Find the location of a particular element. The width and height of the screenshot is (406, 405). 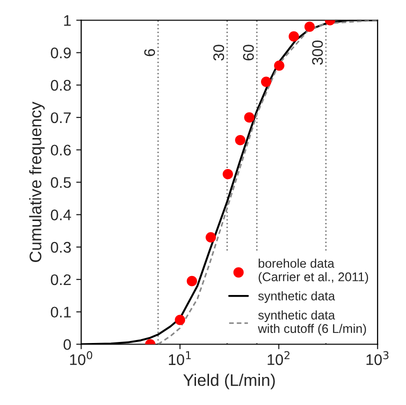

x-tick-label: 10$^{0}$ is located at coordinates (81, 358).